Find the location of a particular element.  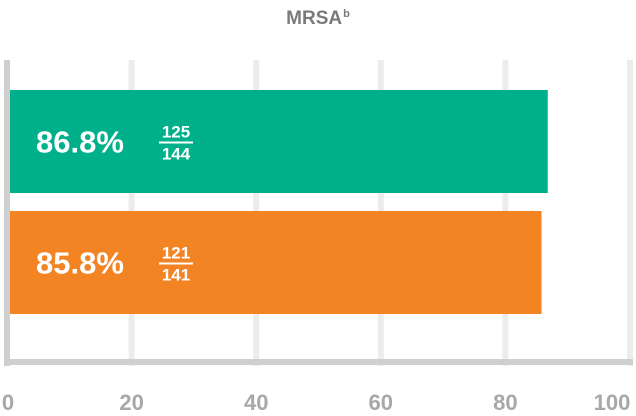

x-tick-label-0: 0 is located at coordinates (8, 402).